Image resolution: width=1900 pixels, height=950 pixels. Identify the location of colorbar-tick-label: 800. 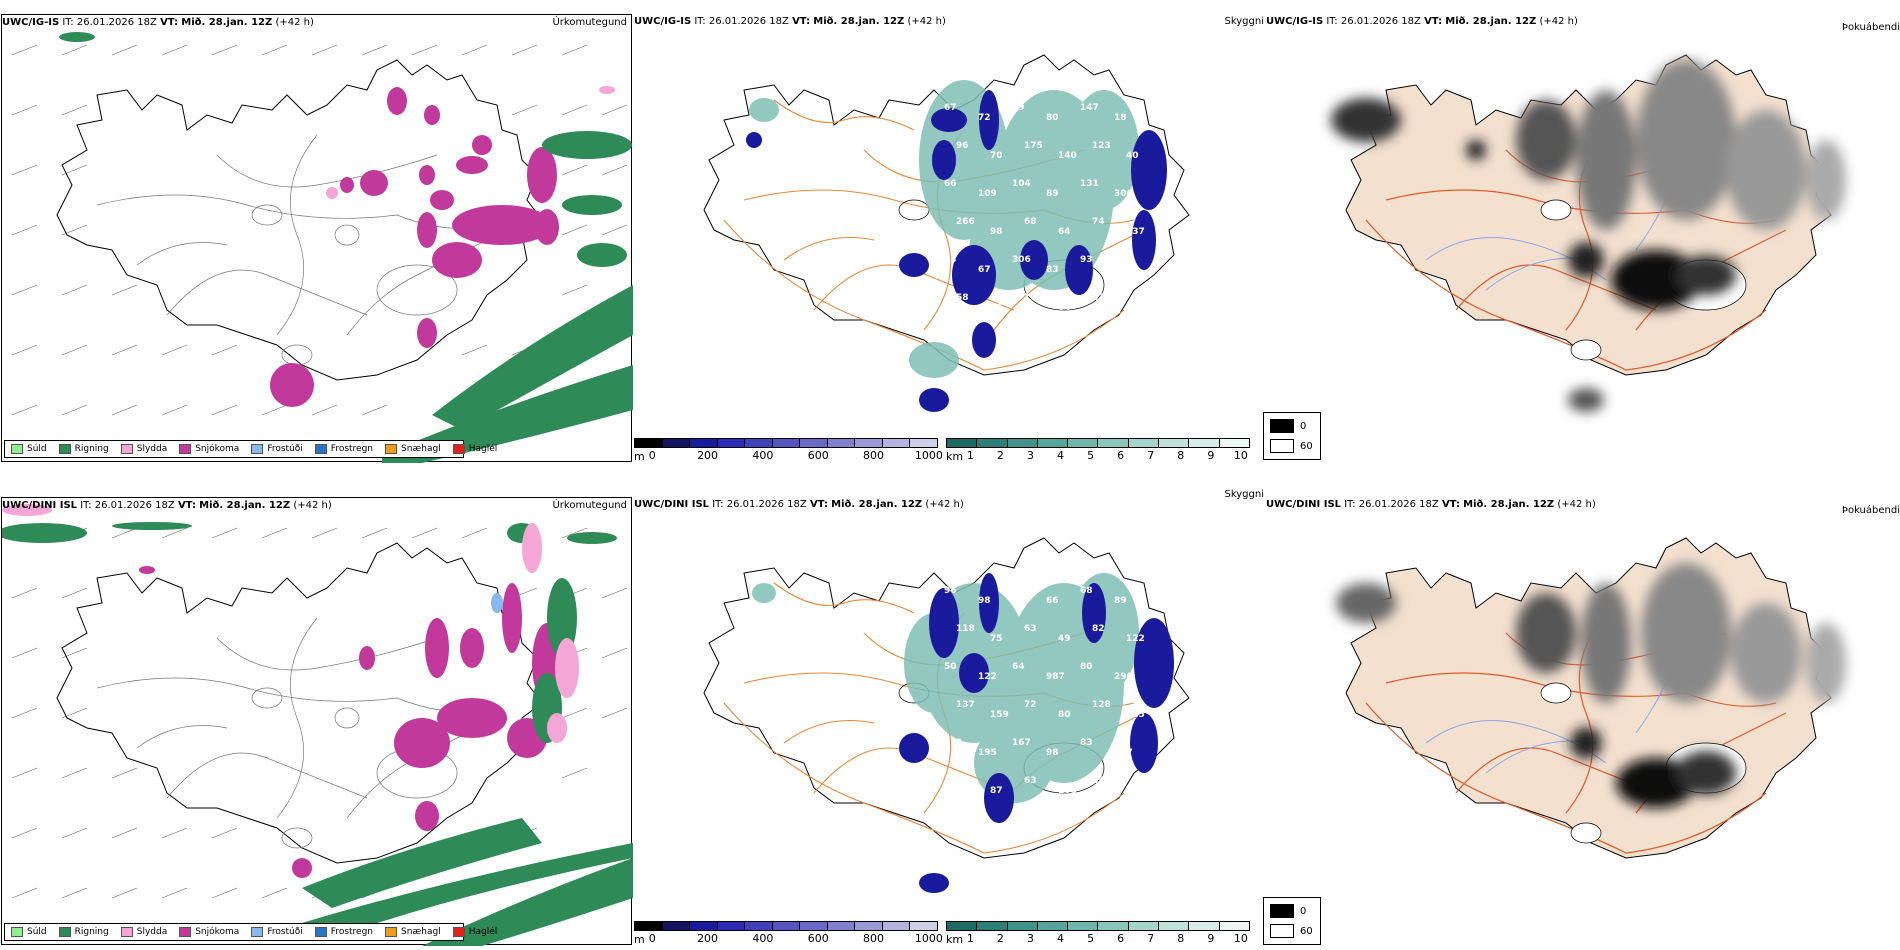
(874, 938).